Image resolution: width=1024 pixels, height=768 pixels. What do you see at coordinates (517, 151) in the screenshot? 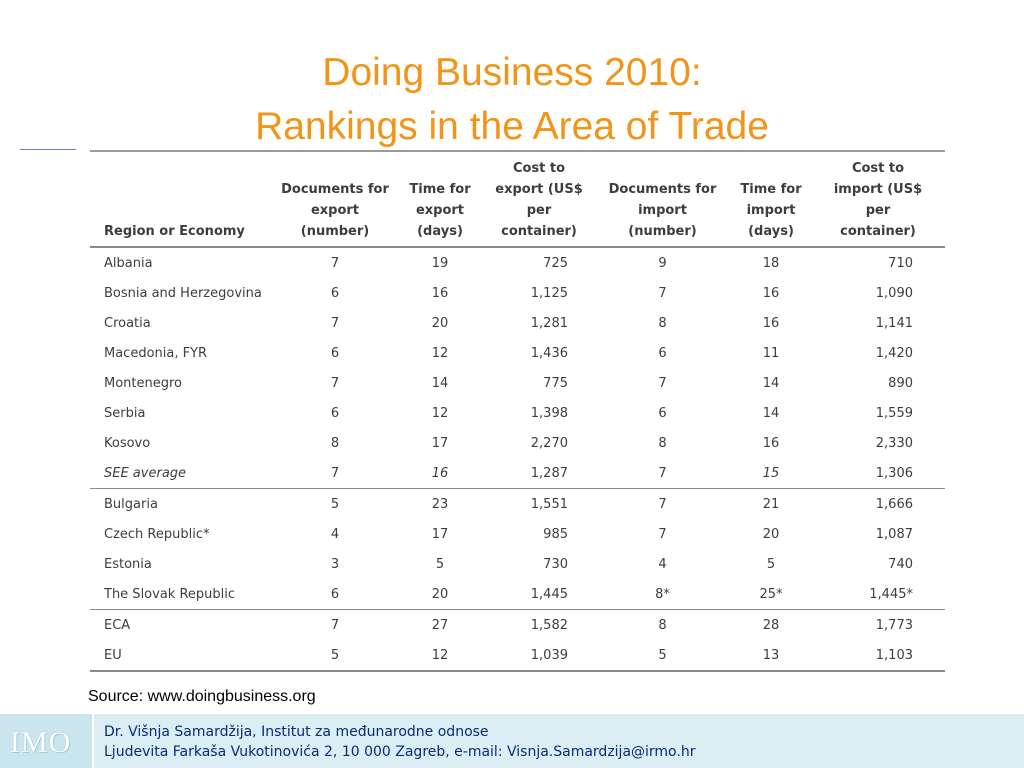
I see `table-top-rule` at bounding box center [517, 151].